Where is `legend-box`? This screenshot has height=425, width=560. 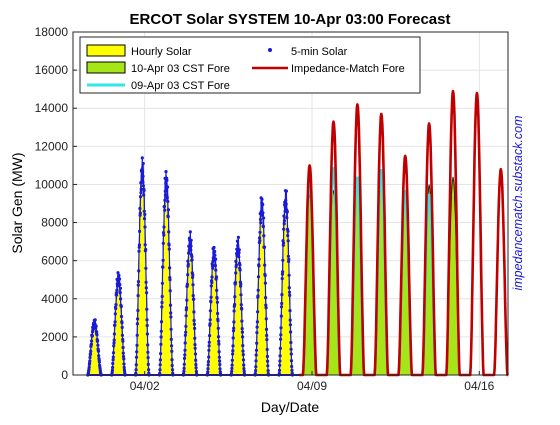 legend-box is located at coordinates (250, 65).